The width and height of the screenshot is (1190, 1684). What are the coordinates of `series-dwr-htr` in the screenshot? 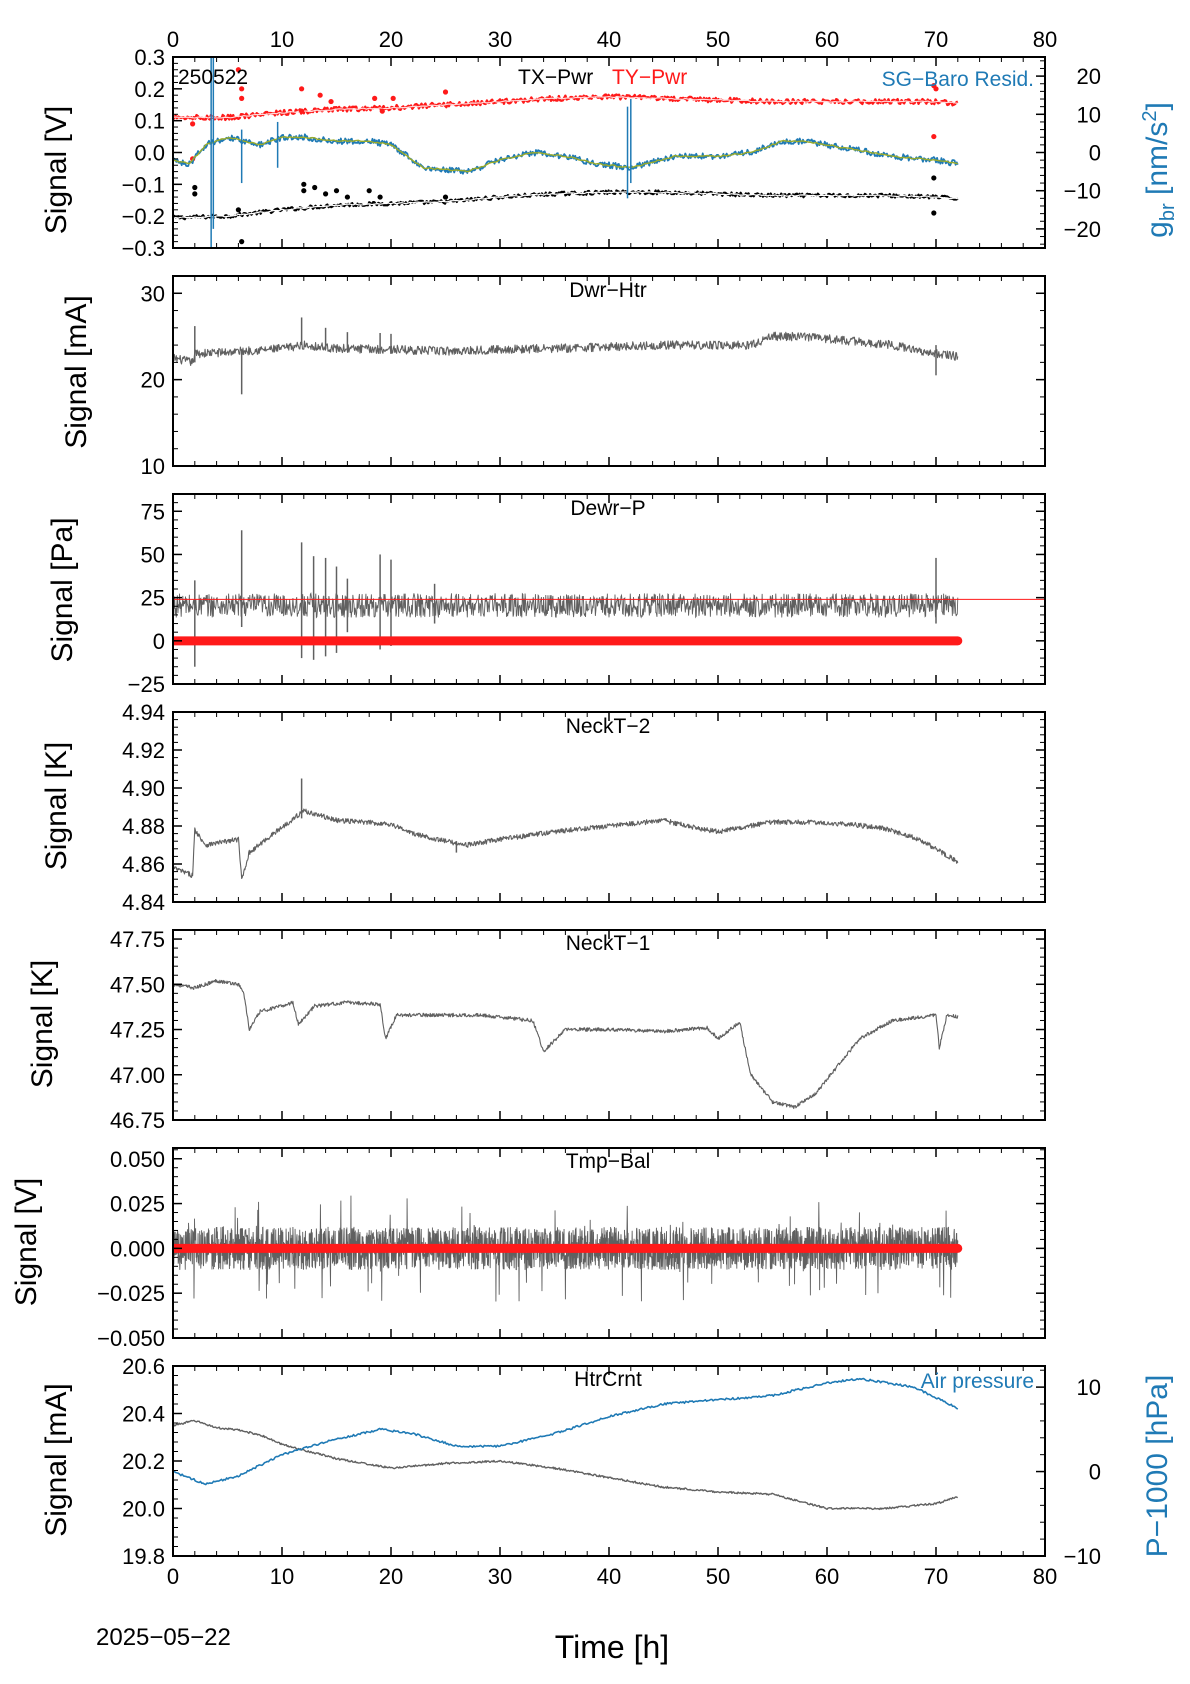 It's located at (566, 348).